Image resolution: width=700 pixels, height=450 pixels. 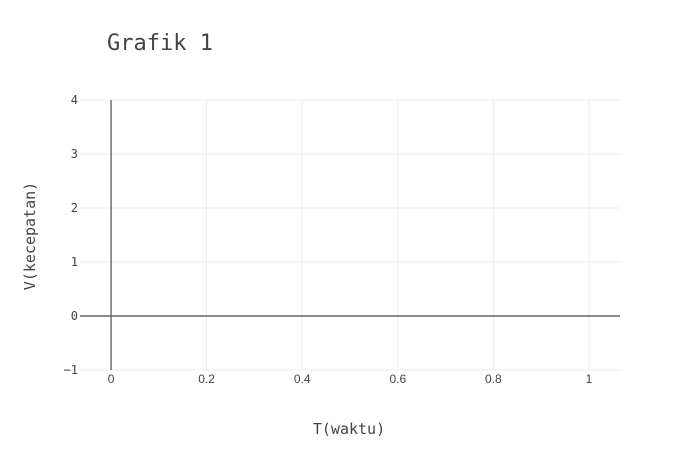 What do you see at coordinates (350, 379) in the screenshot?
I see `x-axis-ticks: 0 0.2 0.4 0.6 0.8 1` at bounding box center [350, 379].